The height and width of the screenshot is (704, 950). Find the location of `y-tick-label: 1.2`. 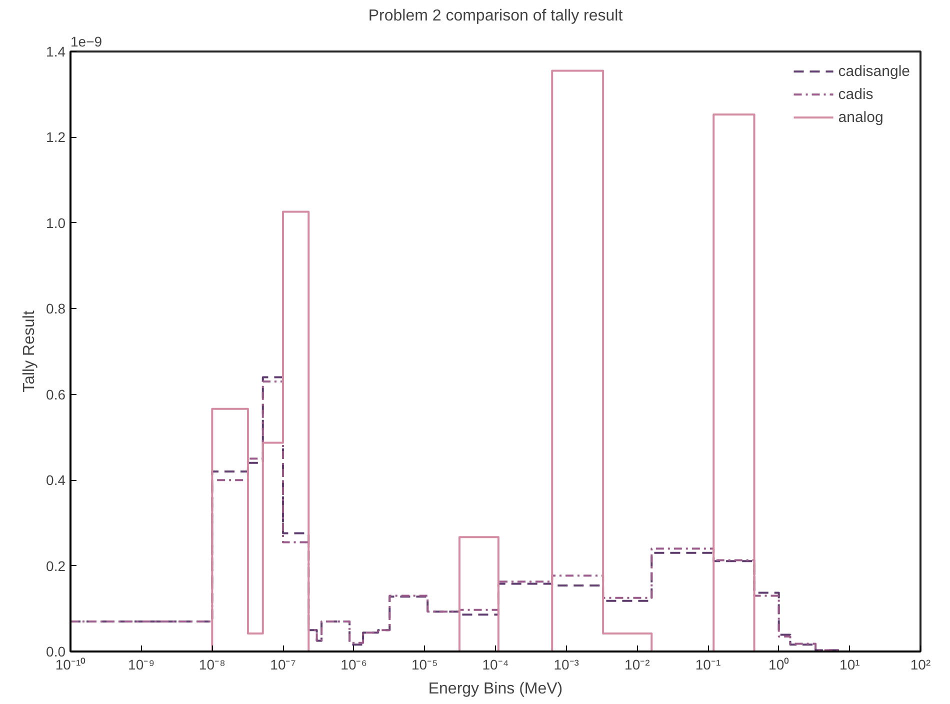

y-tick-label: 1.2 is located at coordinates (56, 137).